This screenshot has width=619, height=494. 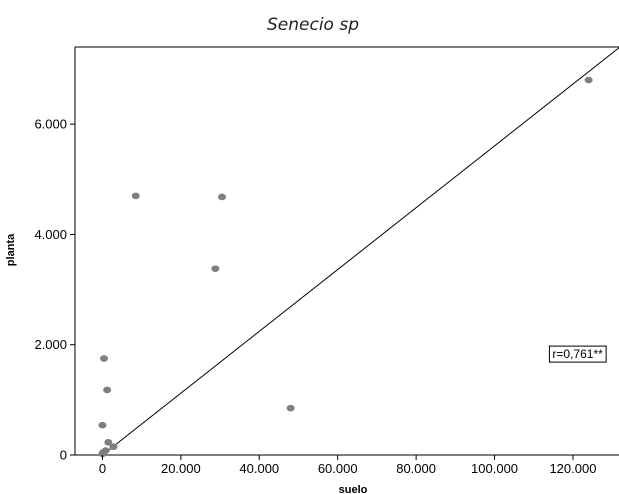 I want to click on y-tick-label: 0, so click(x=63, y=455).